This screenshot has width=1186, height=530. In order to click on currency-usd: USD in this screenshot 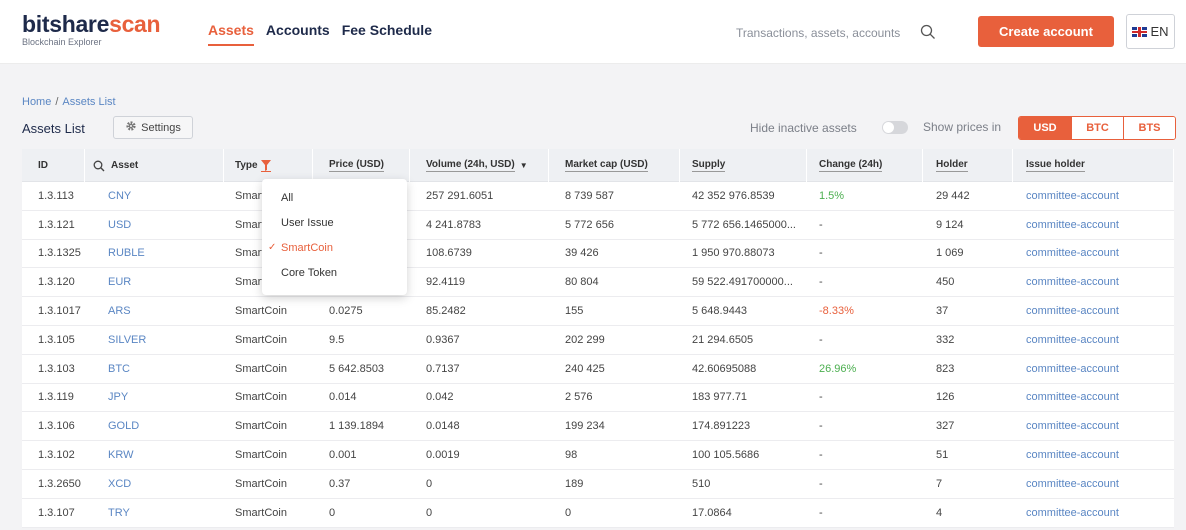, I will do `click(1045, 128)`.